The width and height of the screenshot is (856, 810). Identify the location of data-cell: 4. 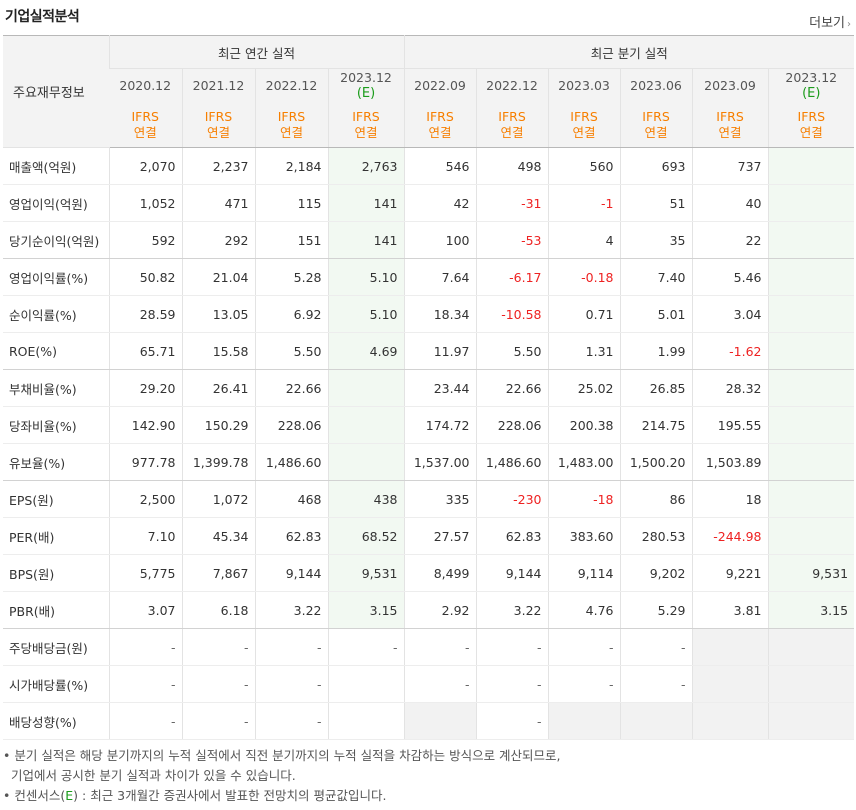
(584, 240).